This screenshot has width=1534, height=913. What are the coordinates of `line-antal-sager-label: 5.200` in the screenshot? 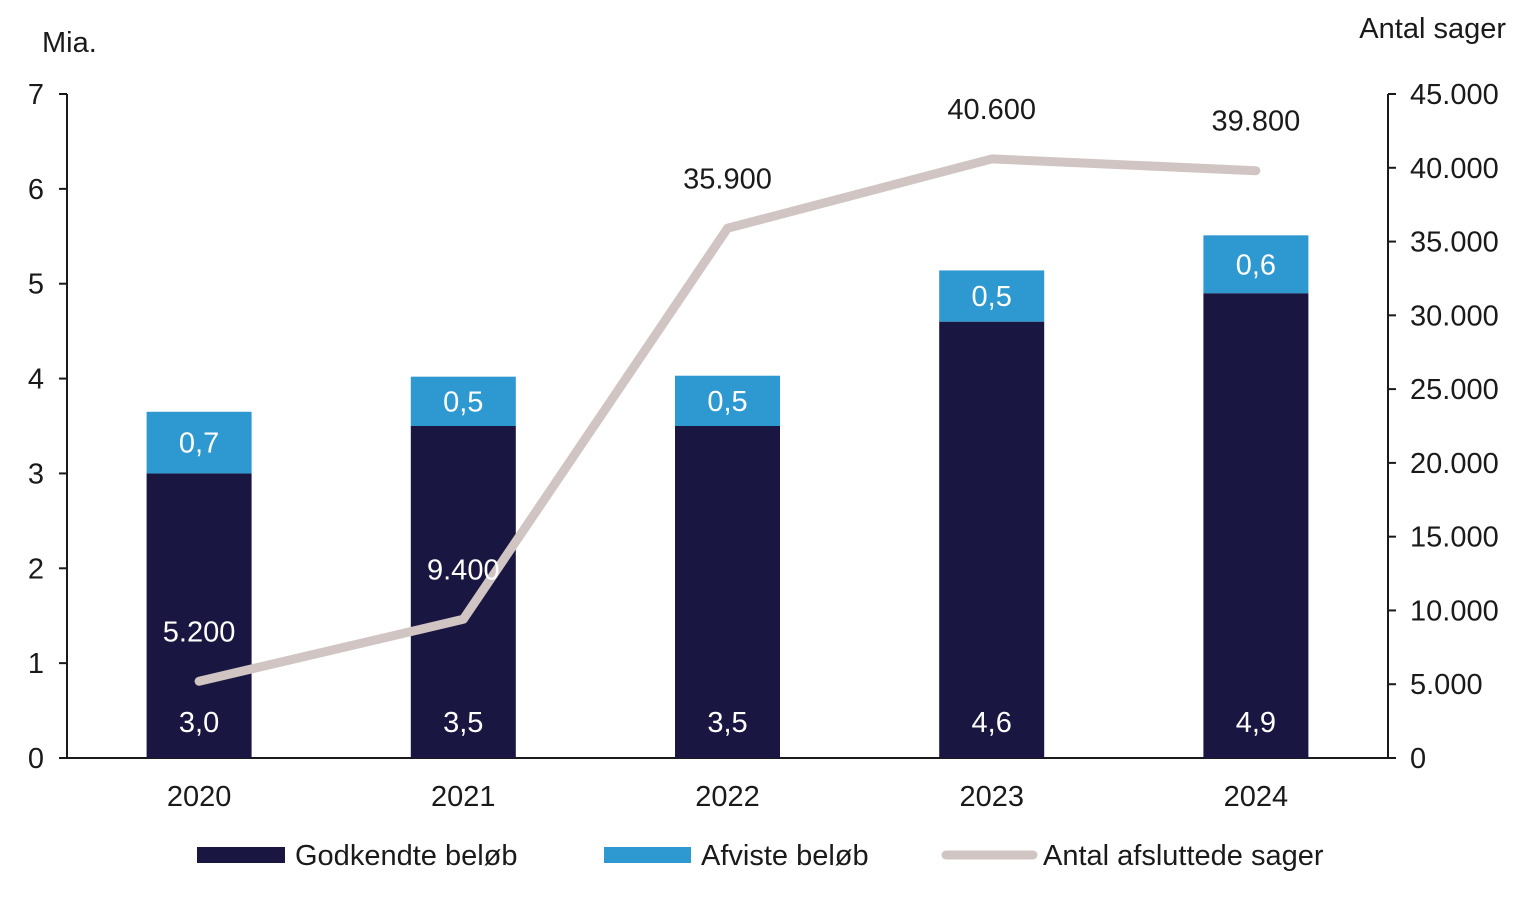 It's located at (199, 632).